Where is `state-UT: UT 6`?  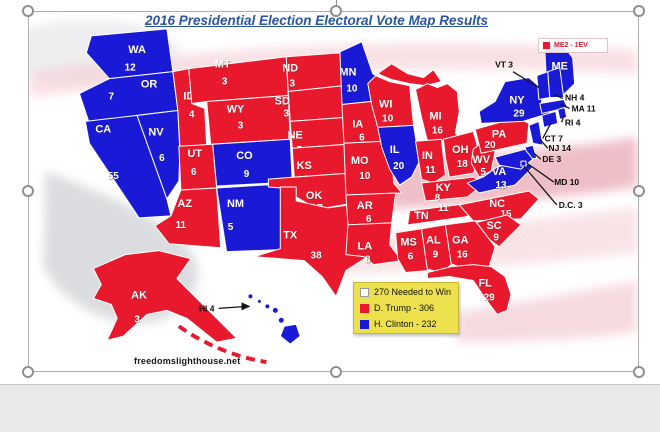
state-UT: UT 6 is located at coordinates (198, 167).